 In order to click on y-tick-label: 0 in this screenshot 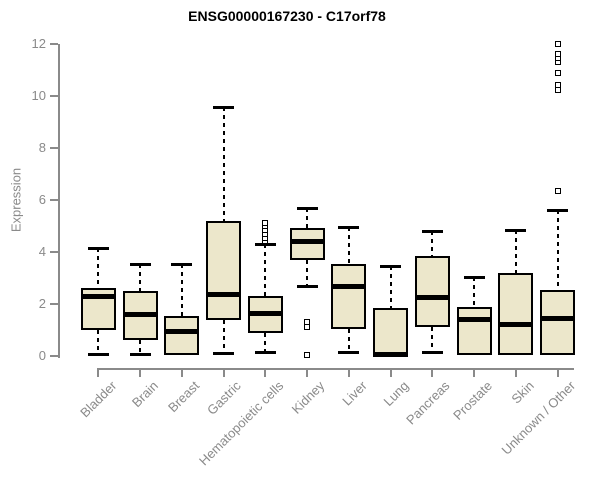, I will do `click(42, 355)`.